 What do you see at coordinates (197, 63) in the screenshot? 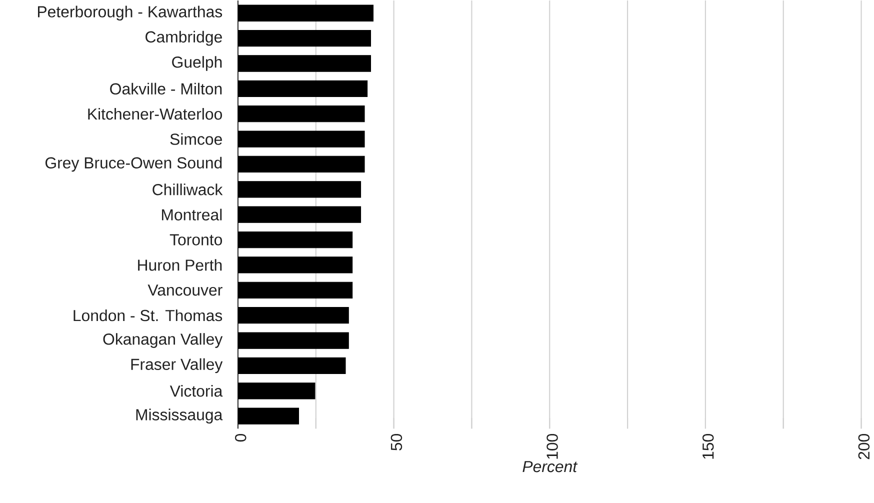
I see `y-tick-label: Guelph` at bounding box center [197, 63].